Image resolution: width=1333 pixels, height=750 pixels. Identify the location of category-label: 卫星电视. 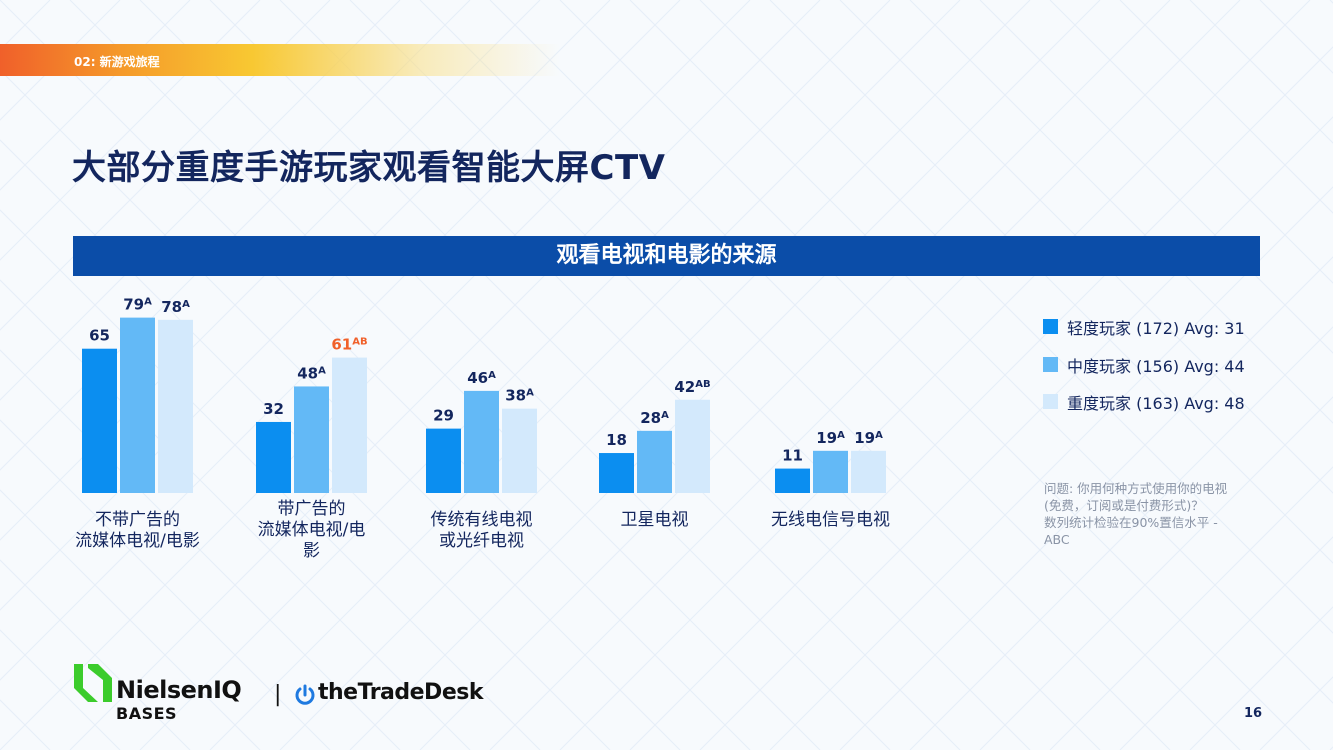
(655, 520).